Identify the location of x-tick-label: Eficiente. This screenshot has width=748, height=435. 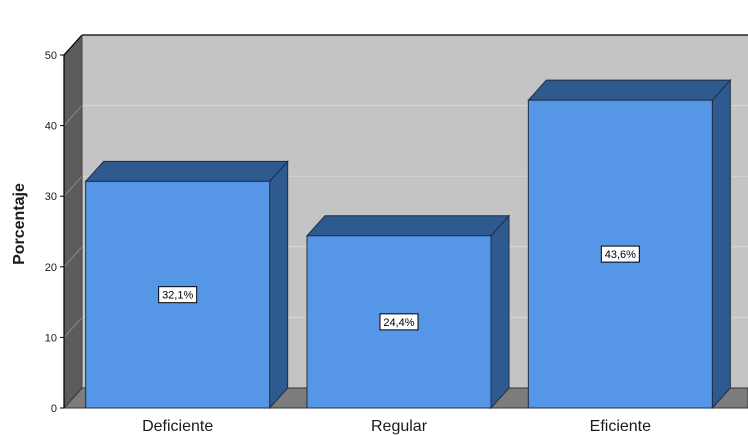
(620, 426).